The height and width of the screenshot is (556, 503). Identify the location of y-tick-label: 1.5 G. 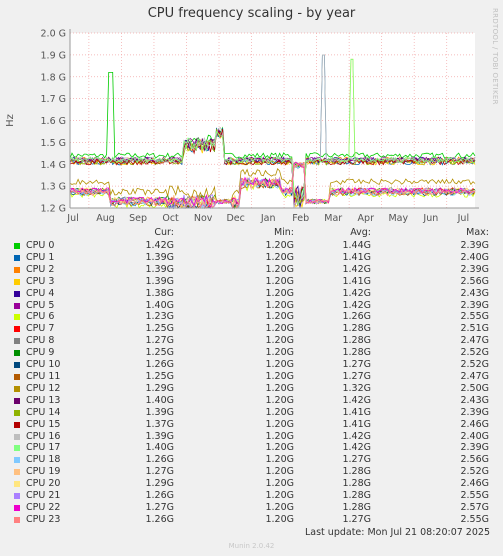
(54, 143).